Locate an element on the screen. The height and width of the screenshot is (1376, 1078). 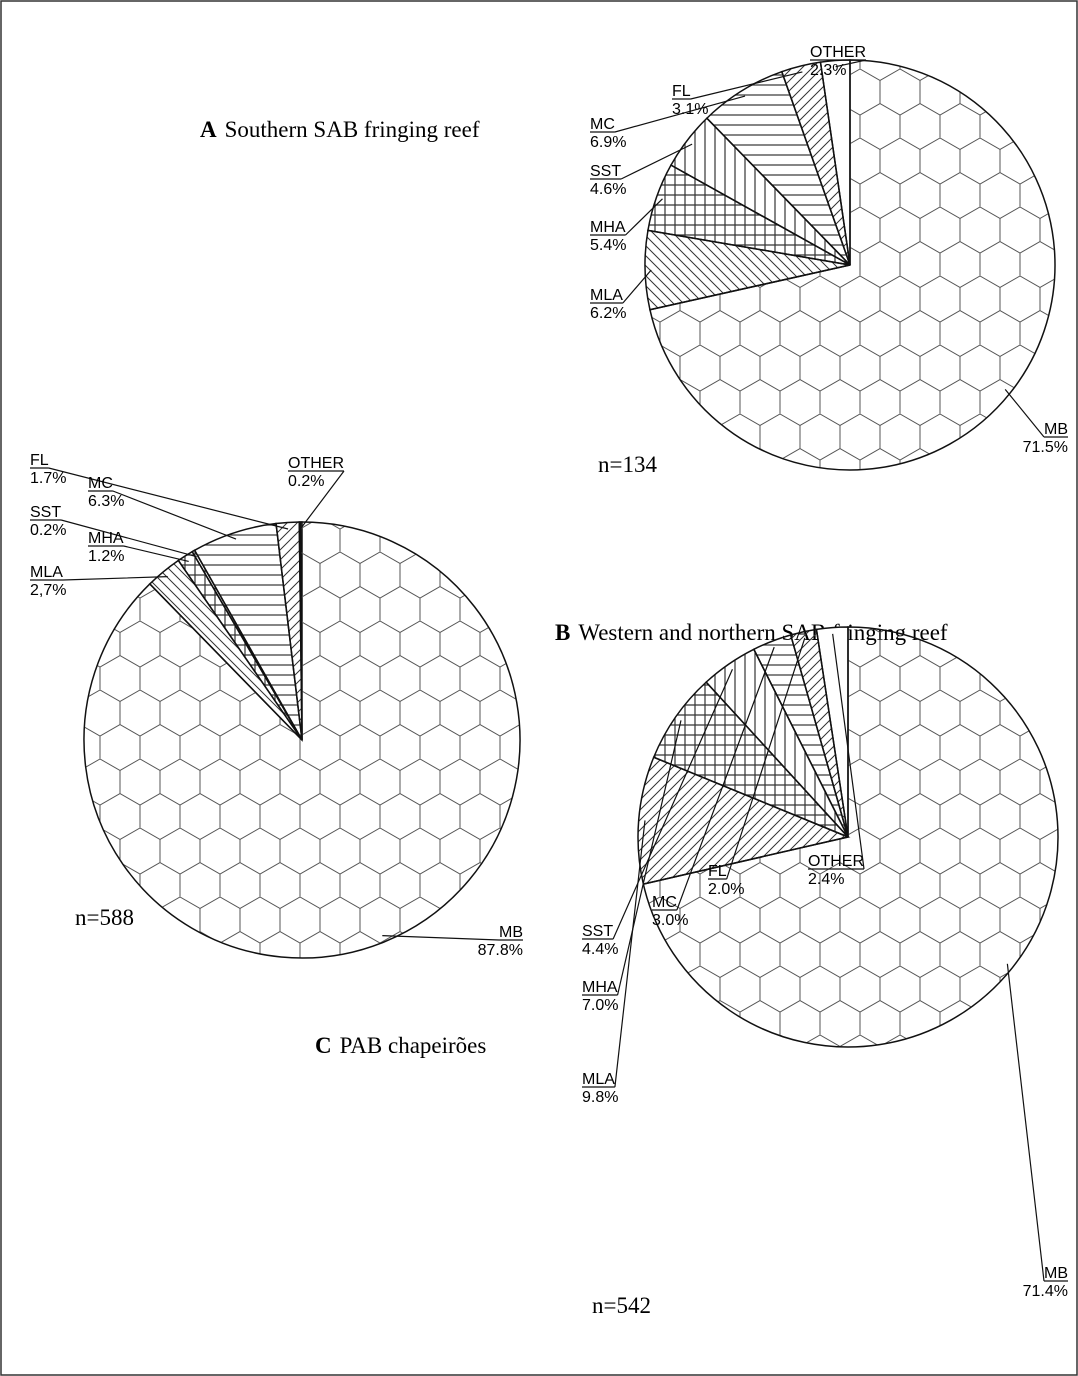
slice-value-label: 6.3% is located at coordinates (106, 501).